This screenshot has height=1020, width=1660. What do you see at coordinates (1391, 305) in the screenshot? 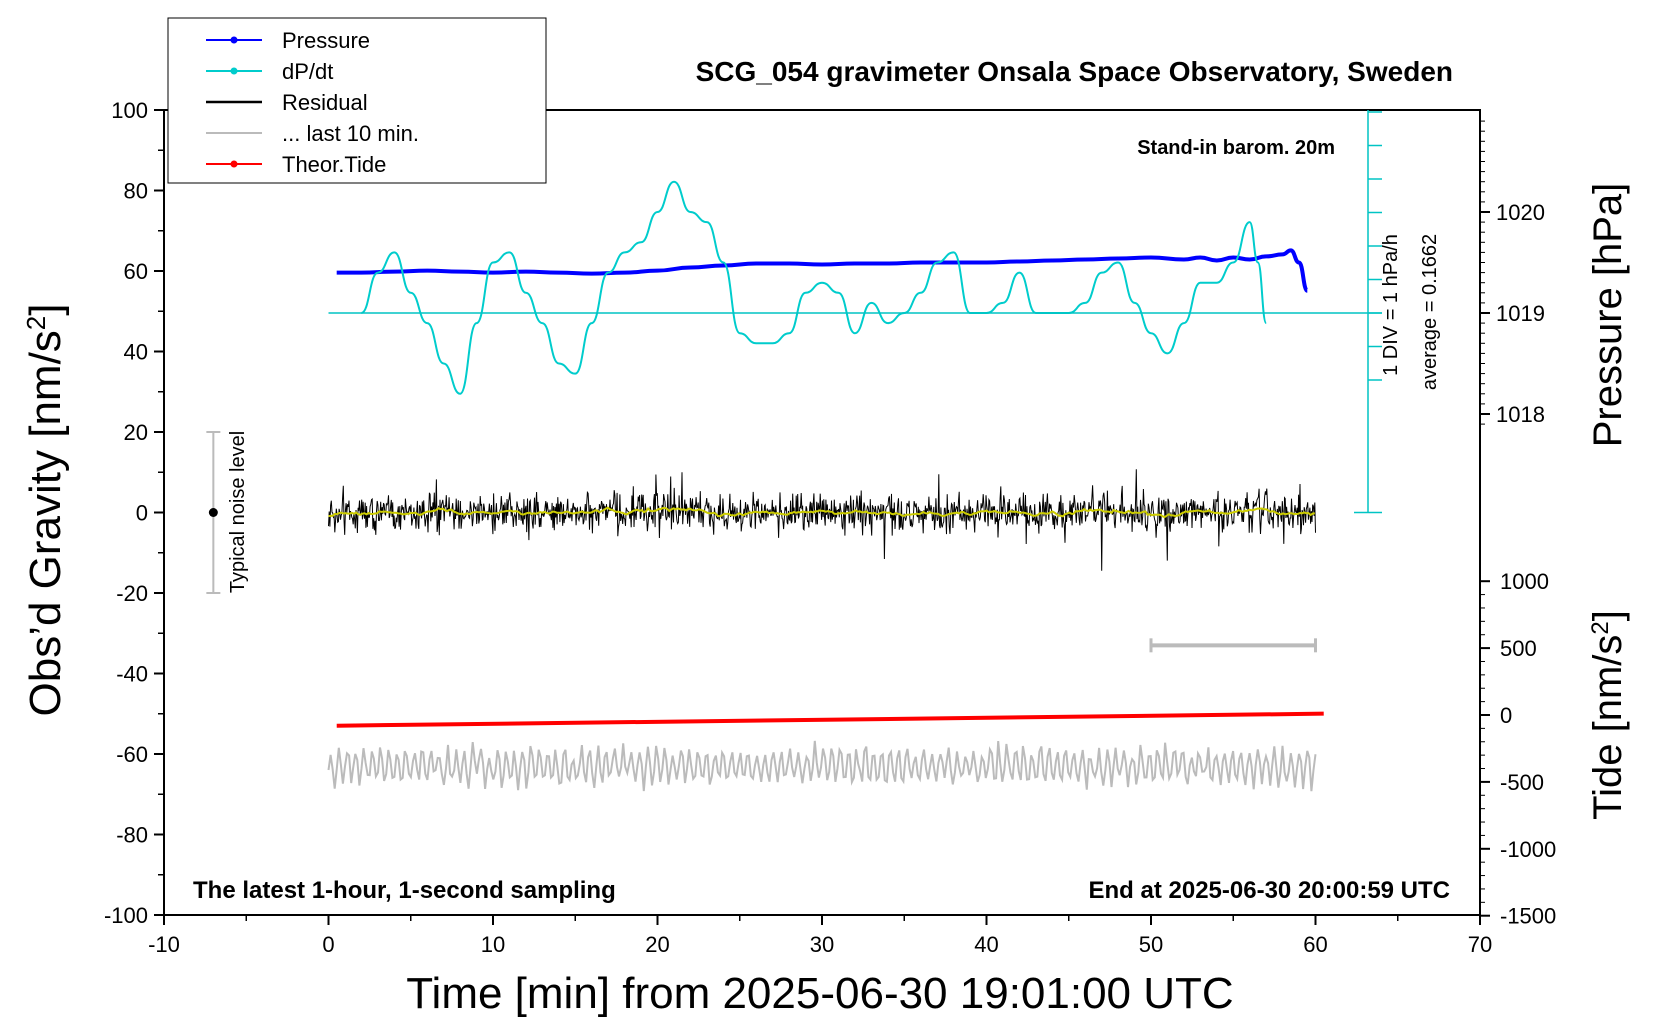
I see `note-div: 1 DIV = 1 hPa/h` at bounding box center [1391, 305].